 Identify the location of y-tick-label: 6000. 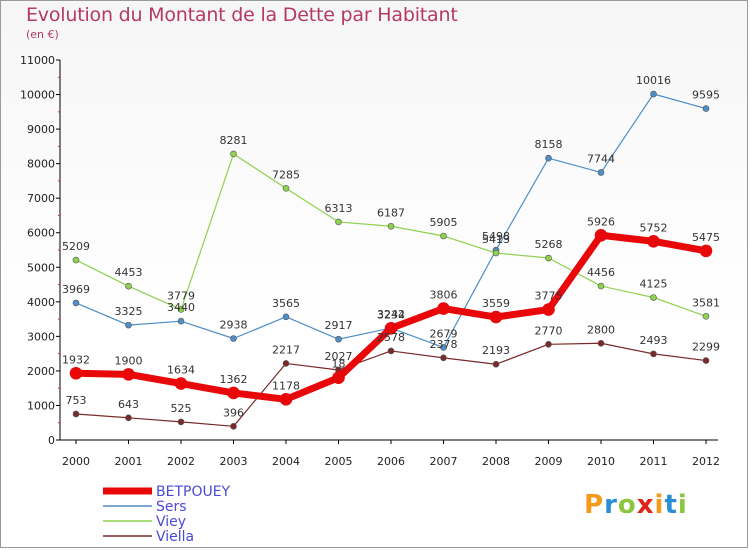
(41, 233).